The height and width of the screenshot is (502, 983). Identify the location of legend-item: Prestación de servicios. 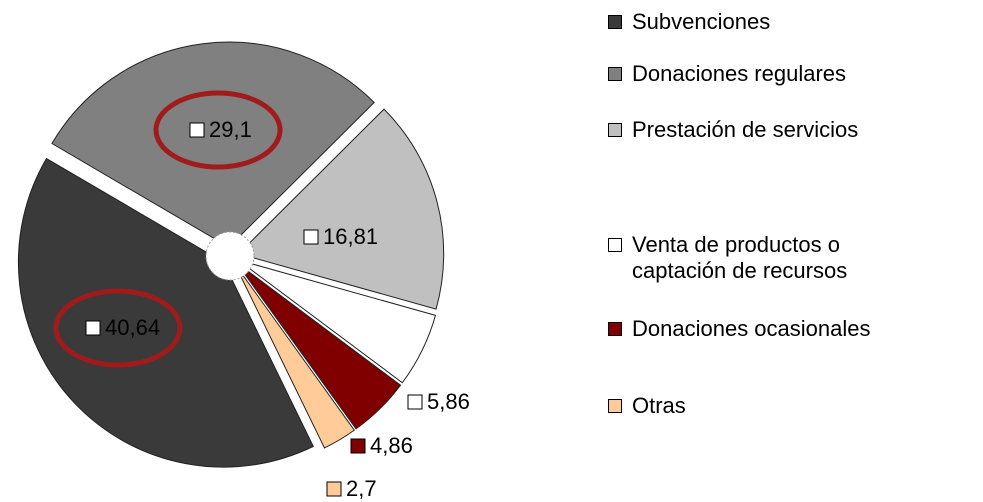
(791, 130).